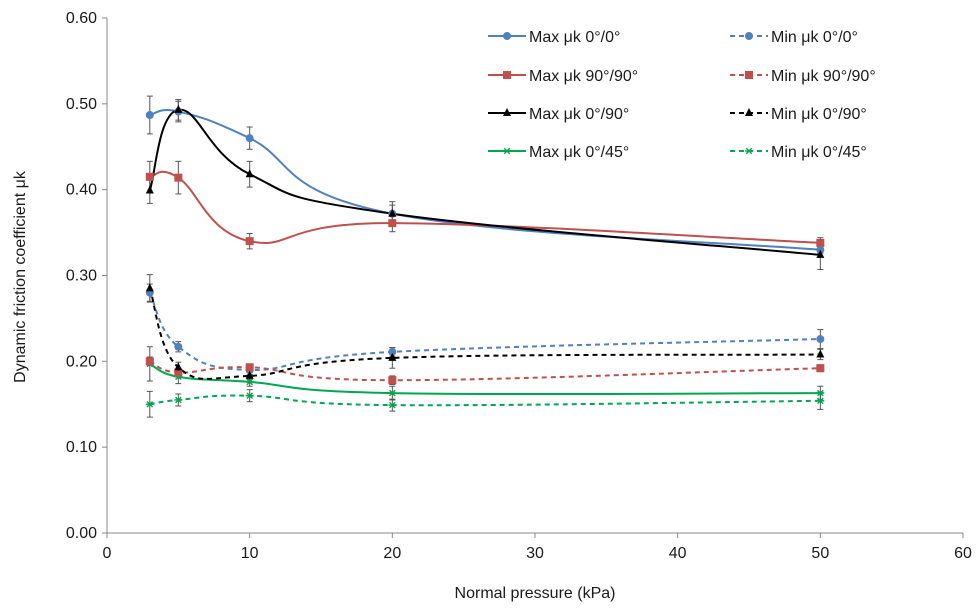 Image resolution: width=977 pixels, height=613 pixels. I want to click on y-tick-label: 0.60, so click(81, 18).